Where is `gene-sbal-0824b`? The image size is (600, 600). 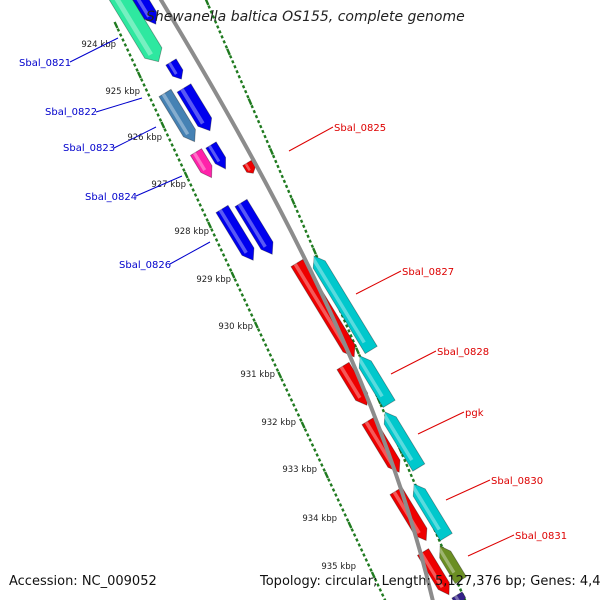
gene-sbal-0824b is located at coordinates (215, 155).